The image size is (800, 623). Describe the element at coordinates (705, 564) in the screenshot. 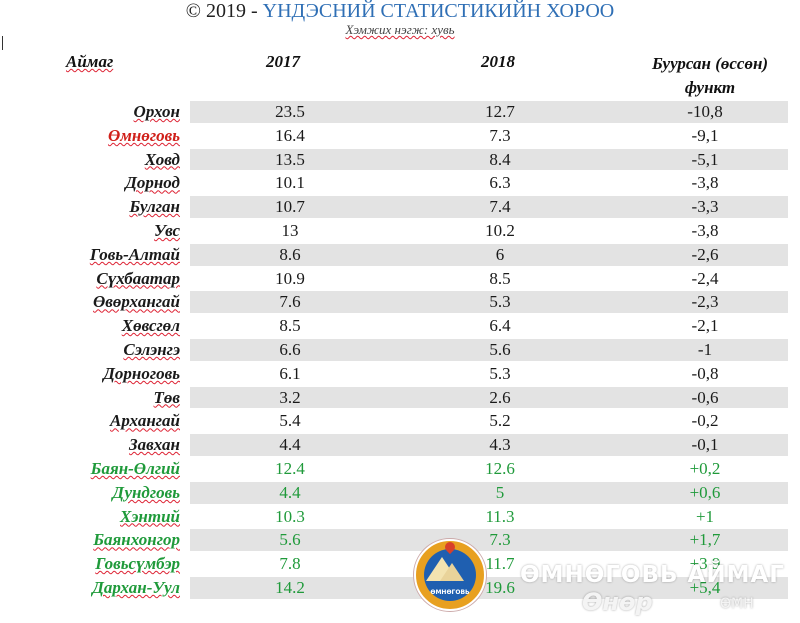

I see `diff-cell: +3,9` at that location.